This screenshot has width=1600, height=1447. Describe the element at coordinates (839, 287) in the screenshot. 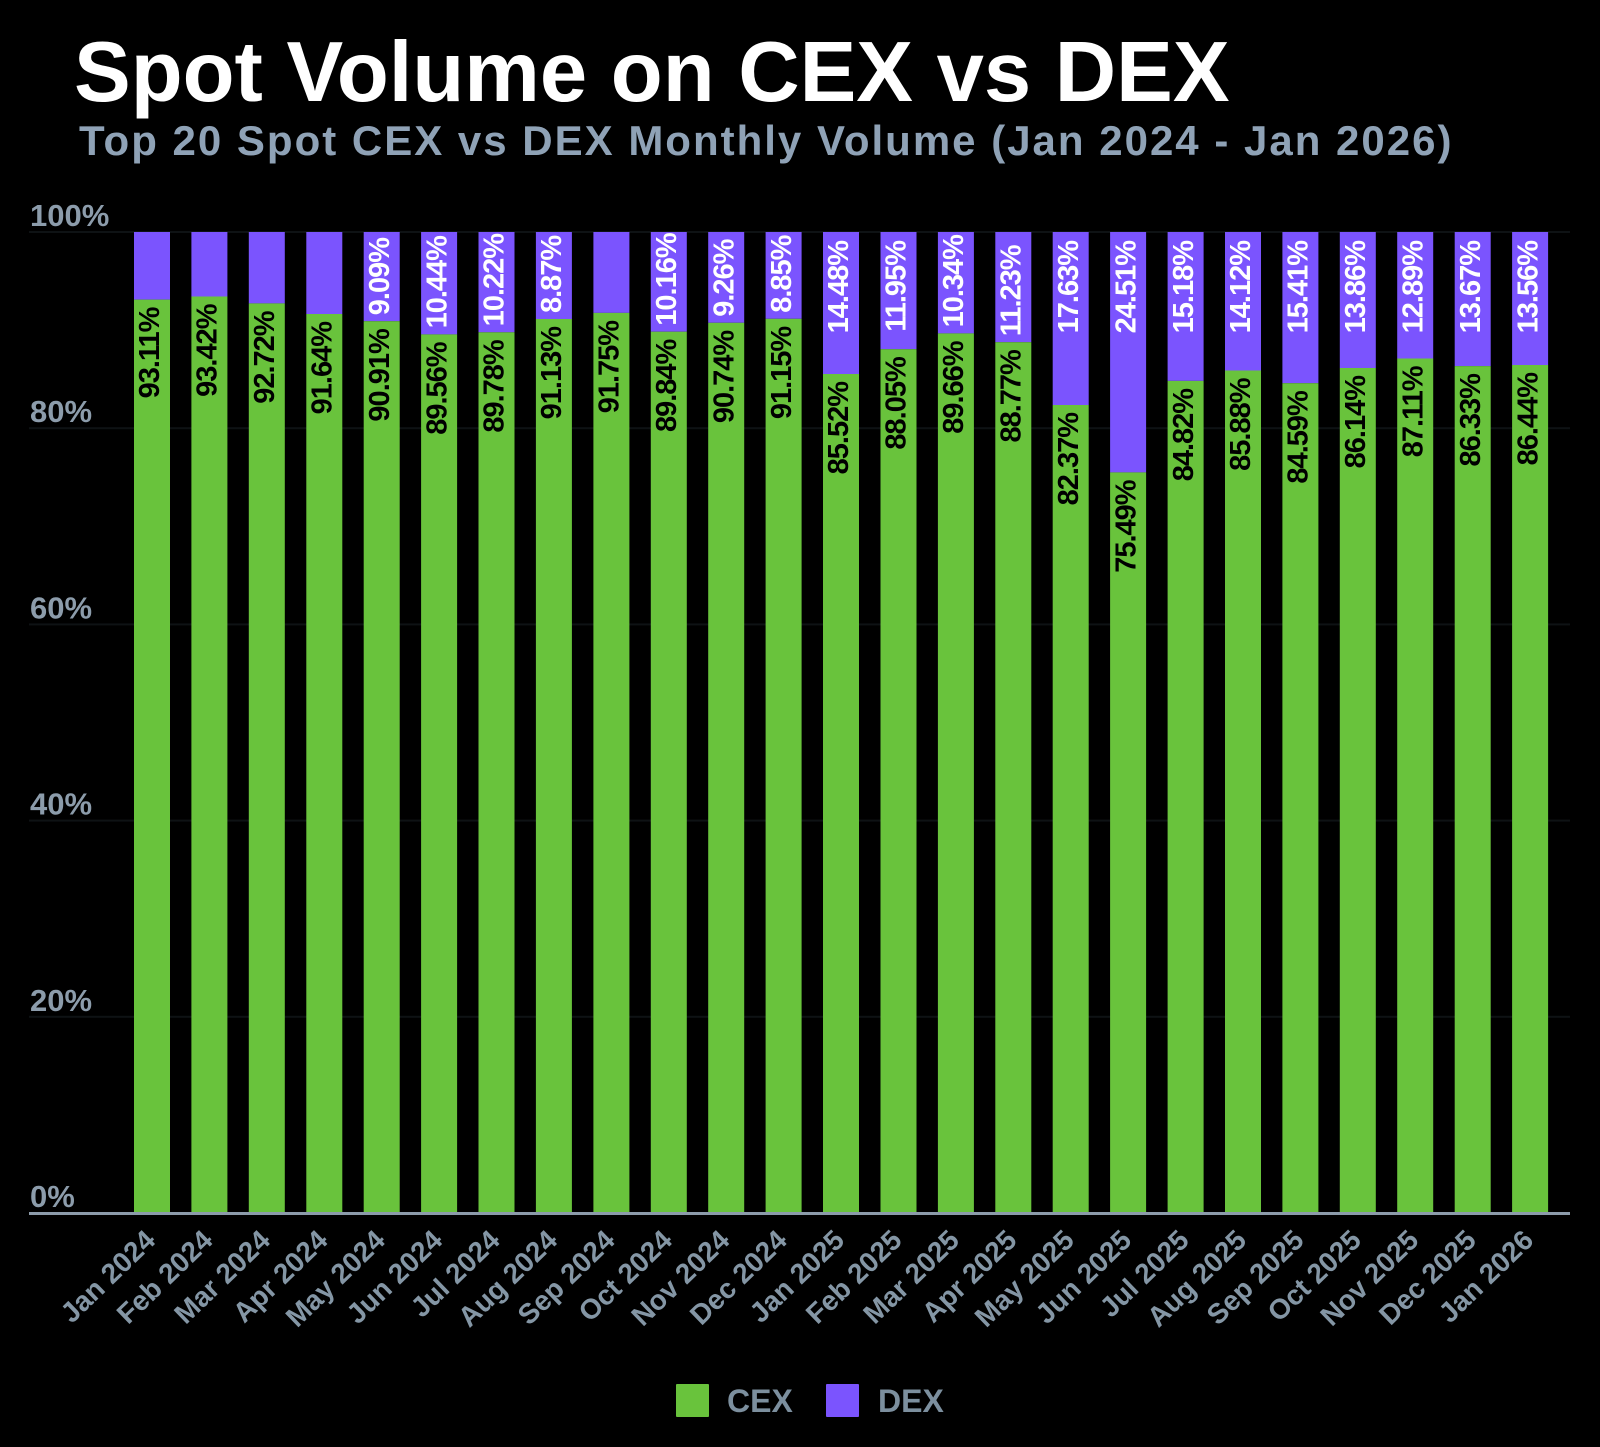

I see `svg-text: 14.48%` at that location.